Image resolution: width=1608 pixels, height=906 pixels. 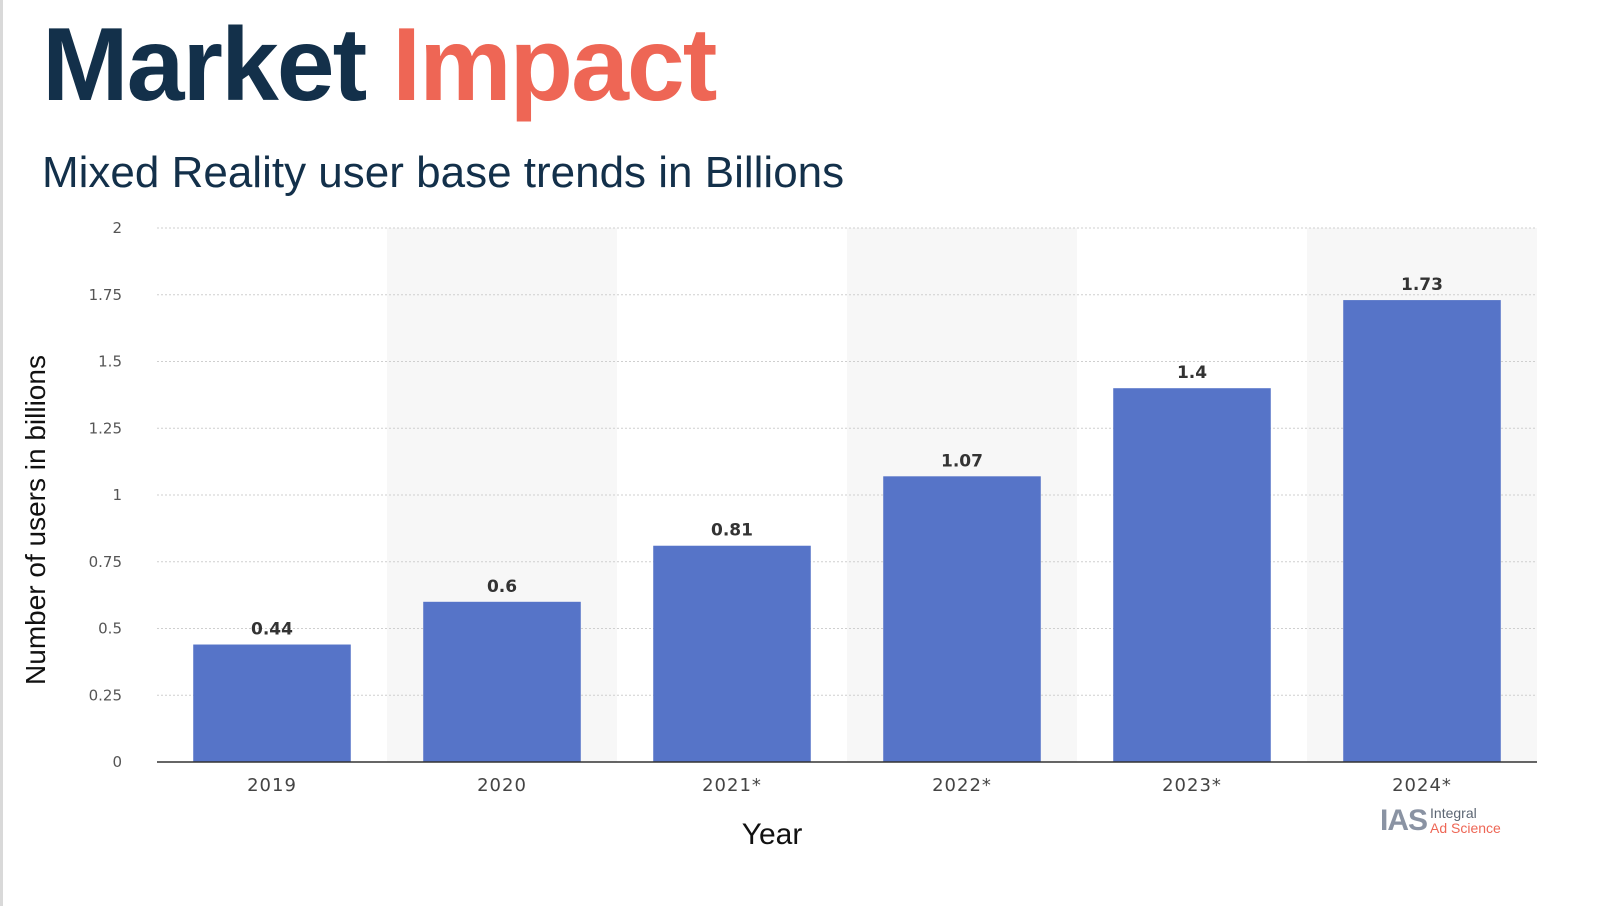 What do you see at coordinates (1453, 813) in the screenshot?
I see `ias-logo-line1: Integral` at bounding box center [1453, 813].